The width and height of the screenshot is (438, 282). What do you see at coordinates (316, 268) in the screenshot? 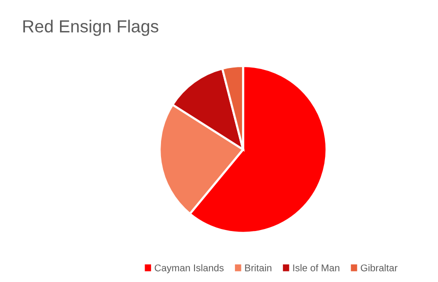
I see `legend-label: Isle of Man` at bounding box center [316, 268].